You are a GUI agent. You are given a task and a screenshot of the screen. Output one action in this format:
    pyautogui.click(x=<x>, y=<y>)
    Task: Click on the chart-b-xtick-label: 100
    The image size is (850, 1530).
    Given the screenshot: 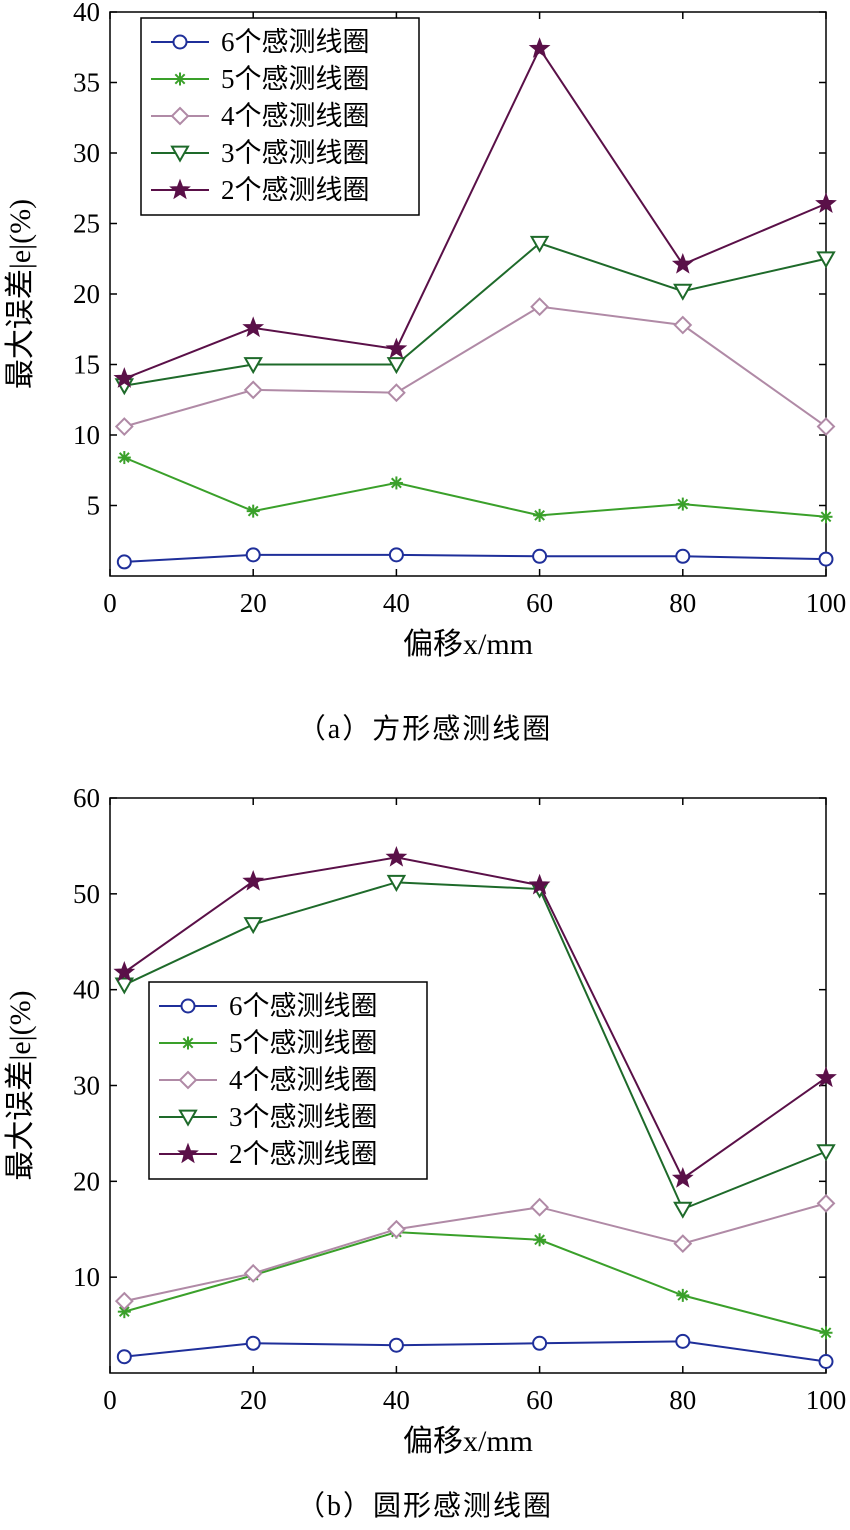 What is the action you would take?
    pyautogui.click(x=826, y=1400)
    